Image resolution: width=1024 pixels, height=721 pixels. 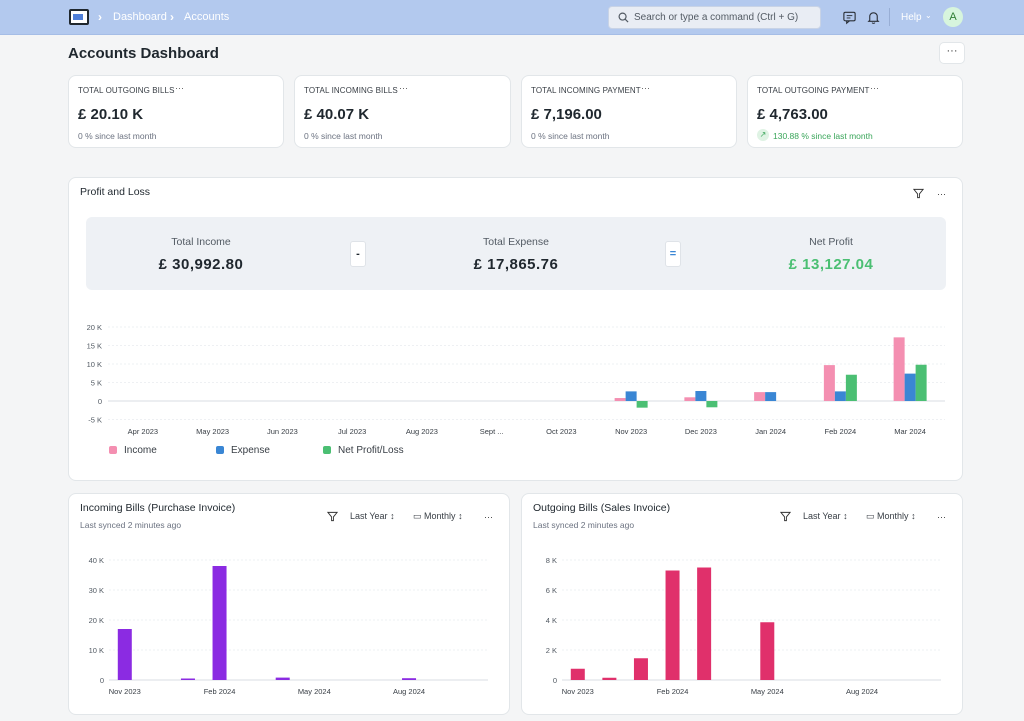 What do you see at coordinates (207, 17) in the screenshot?
I see `breadcrumb-accounts: Accounts` at bounding box center [207, 17].